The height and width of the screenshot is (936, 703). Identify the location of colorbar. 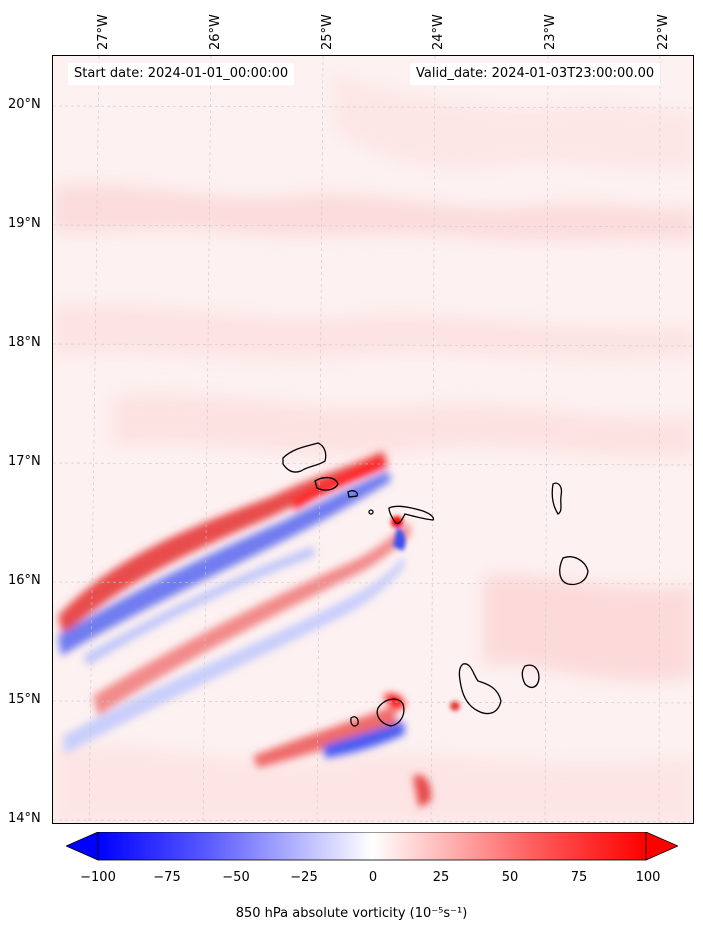
(372, 846).